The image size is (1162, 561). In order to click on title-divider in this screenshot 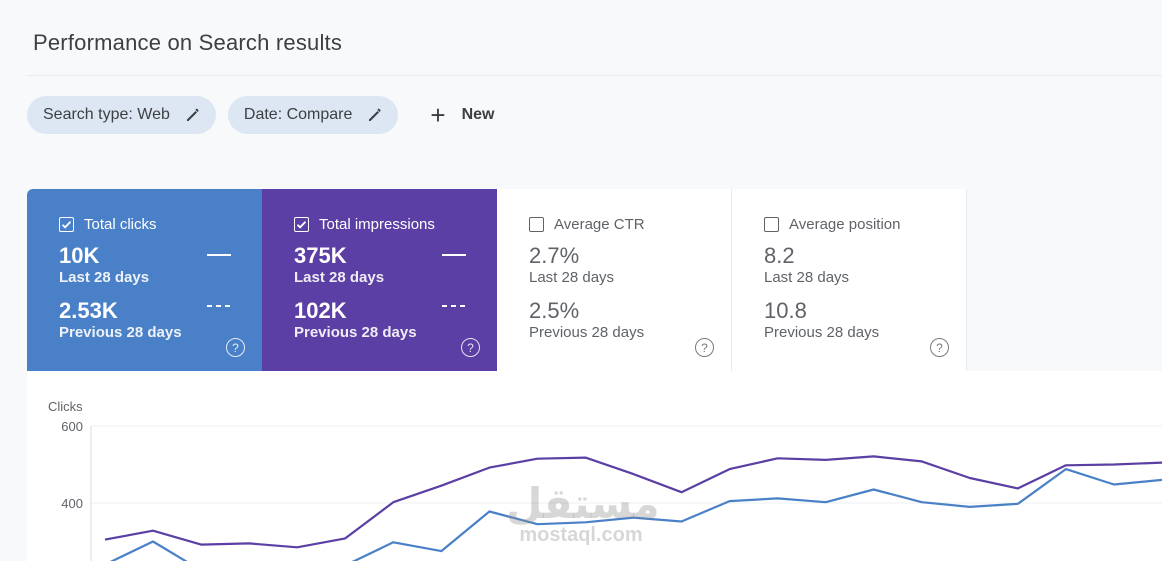, I will do `click(594, 75)`.